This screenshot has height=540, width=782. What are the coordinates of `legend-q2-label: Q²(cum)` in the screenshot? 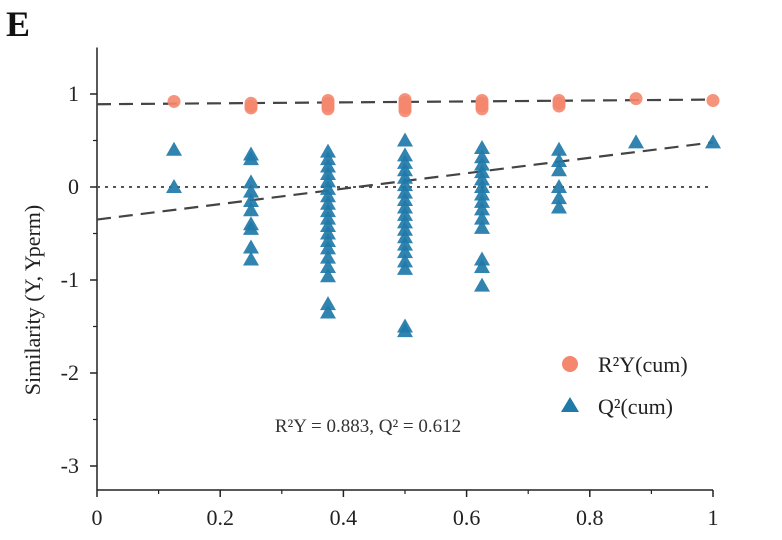 It's located at (635, 406).